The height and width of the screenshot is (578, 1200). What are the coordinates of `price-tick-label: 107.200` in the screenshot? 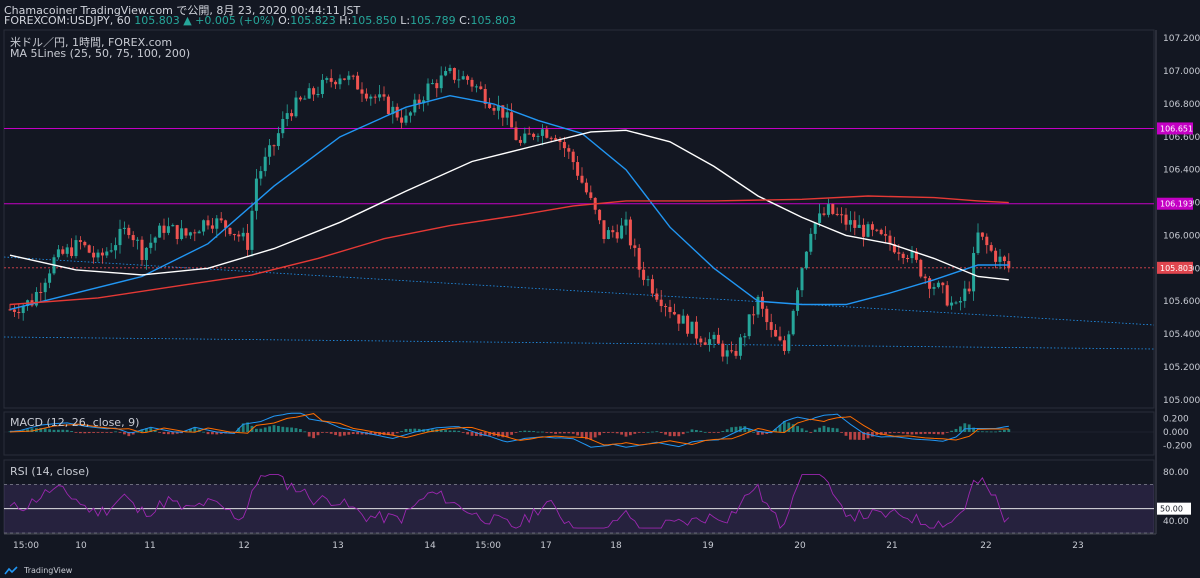 It's located at (1181, 39).